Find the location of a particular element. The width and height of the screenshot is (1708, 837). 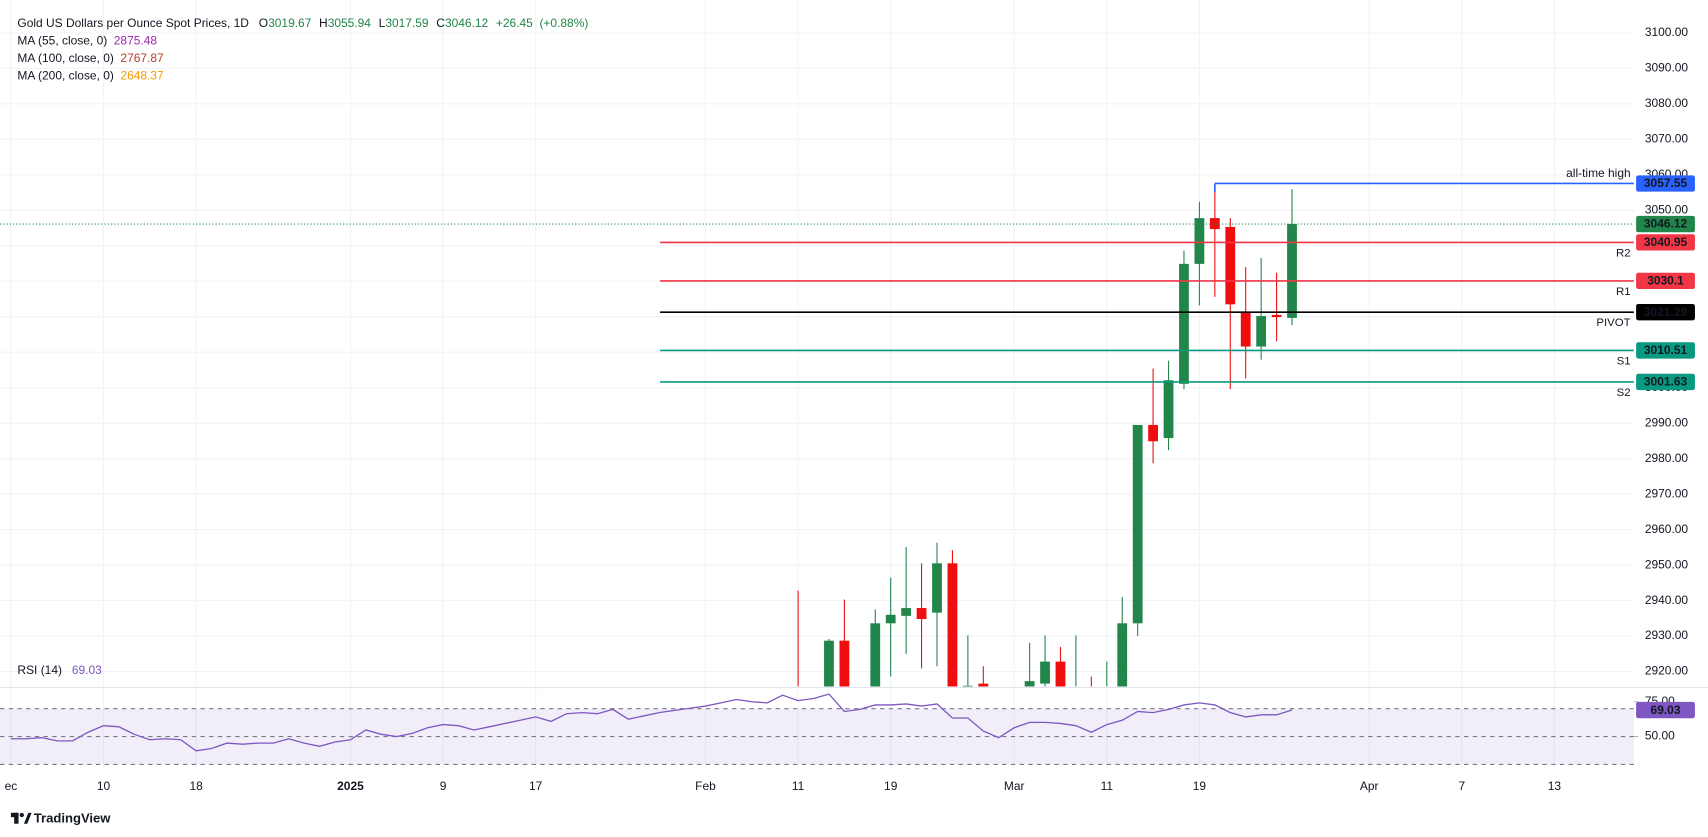

ma-value: 2875.48 is located at coordinates (136, 41).